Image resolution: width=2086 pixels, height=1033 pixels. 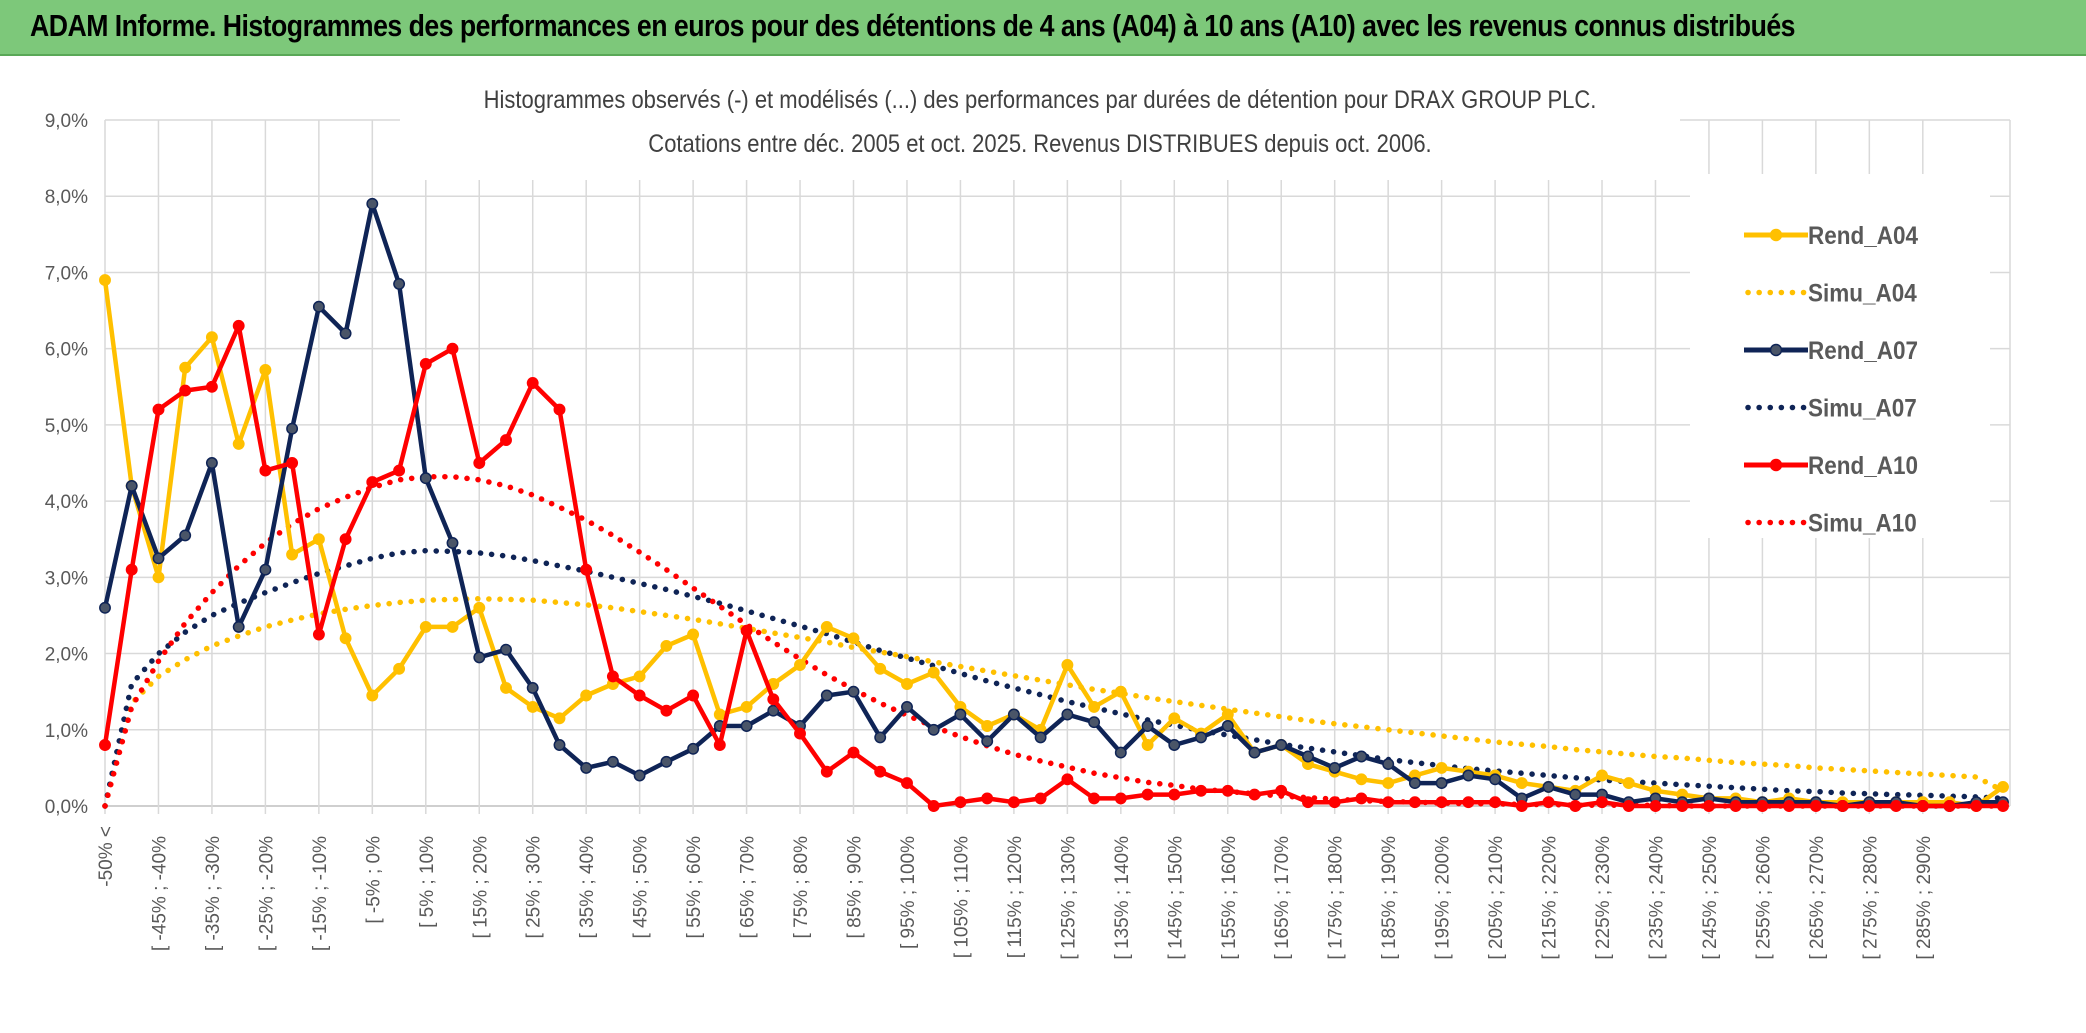 What do you see at coordinates (1068, 898) in the screenshot?
I see `x-tick-label: [ 125% ; 130%` at bounding box center [1068, 898].